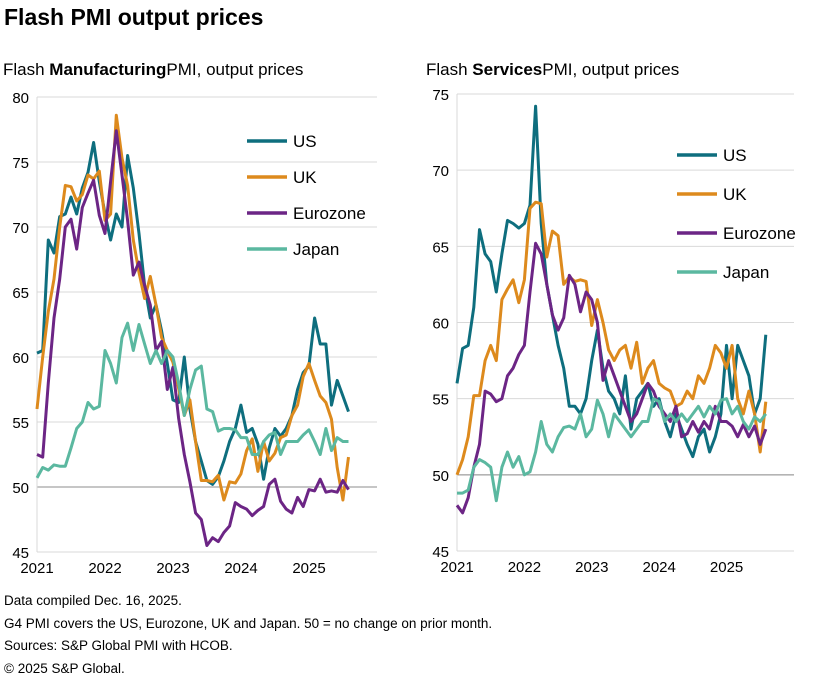 Image resolution: width=814 pixels, height=688 pixels. I want to click on footnote-date: Data compiled Dec. 16, 2025., so click(93, 600).